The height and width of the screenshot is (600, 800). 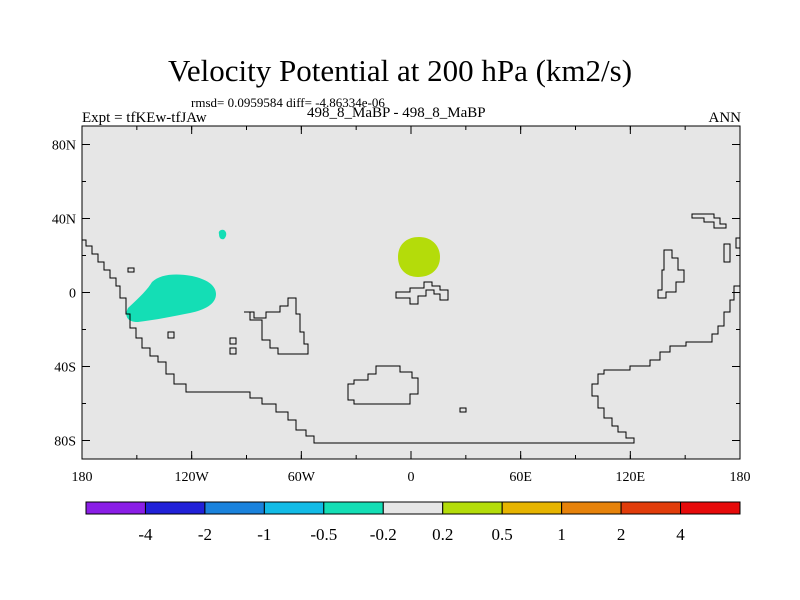 What do you see at coordinates (725, 118) in the screenshot?
I see `period-label: ANN` at bounding box center [725, 118].